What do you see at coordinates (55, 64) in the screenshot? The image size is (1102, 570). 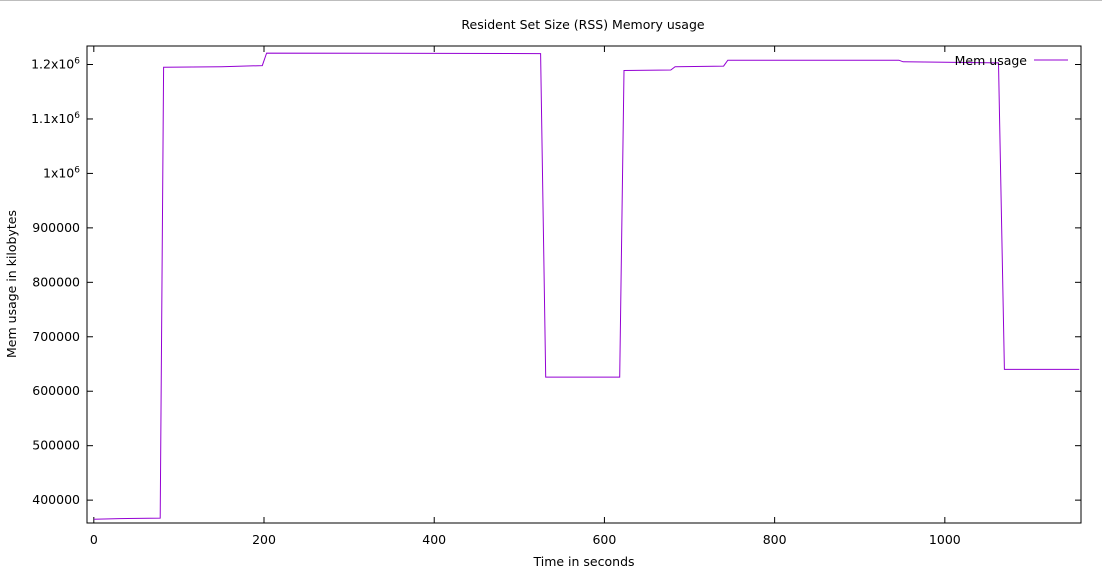 I see `y-tick-label: 1.2x106` at bounding box center [55, 64].